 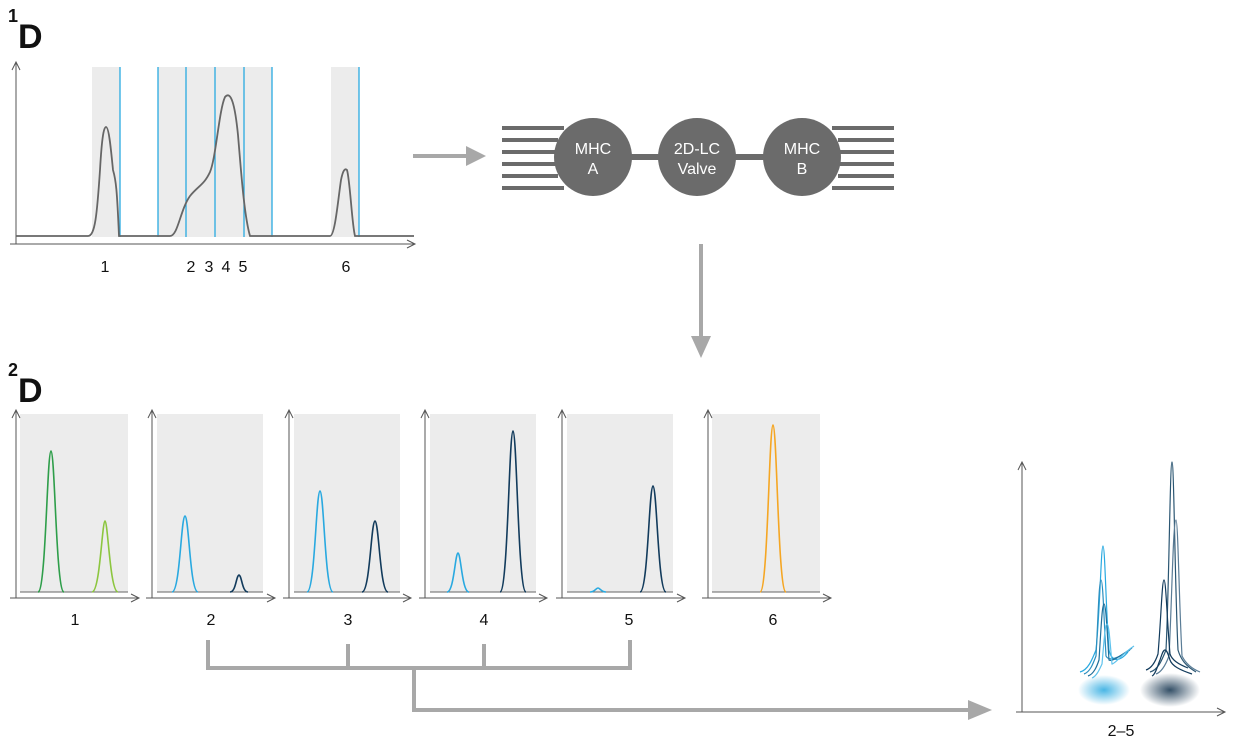 What do you see at coordinates (802, 149) in the screenshot?
I see `mhc-b-line1: MHC` at bounding box center [802, 149].